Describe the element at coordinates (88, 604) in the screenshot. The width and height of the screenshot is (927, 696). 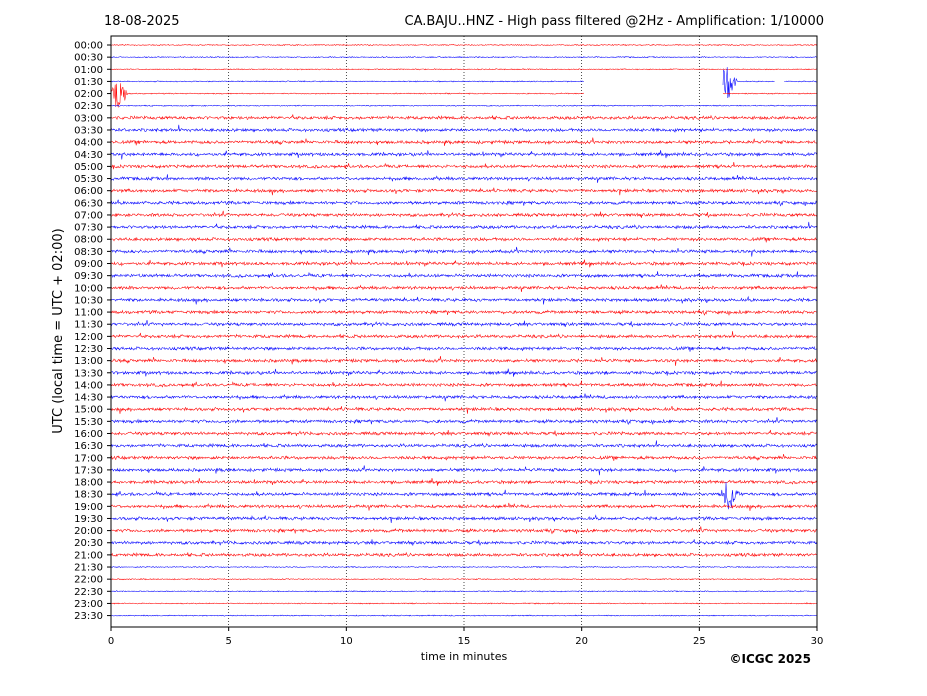
I see `row-label: 23:00` at that location.